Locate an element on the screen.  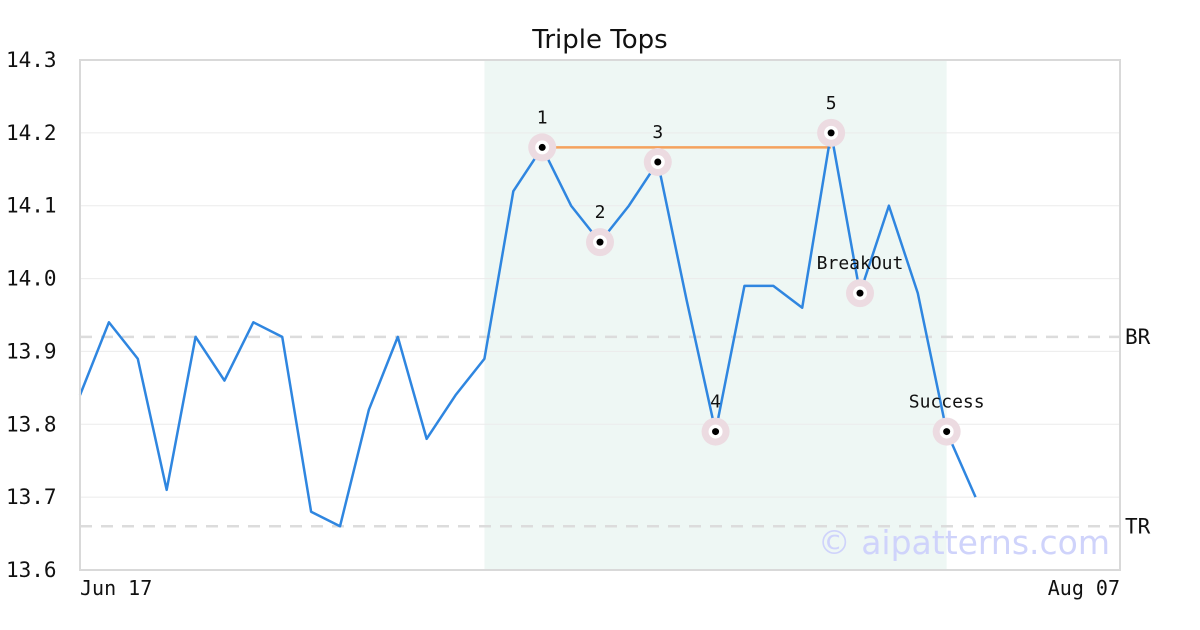
x-tick-label-start: Jun 17 is located at coordinates (116, 588).